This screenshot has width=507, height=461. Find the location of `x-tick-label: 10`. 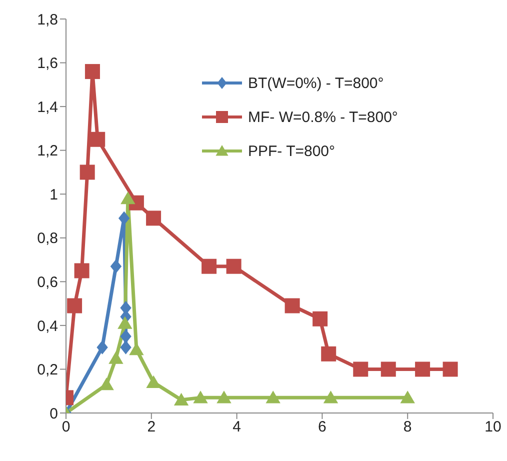

x-tick-label: 10 is located at coordinates (493, 427).